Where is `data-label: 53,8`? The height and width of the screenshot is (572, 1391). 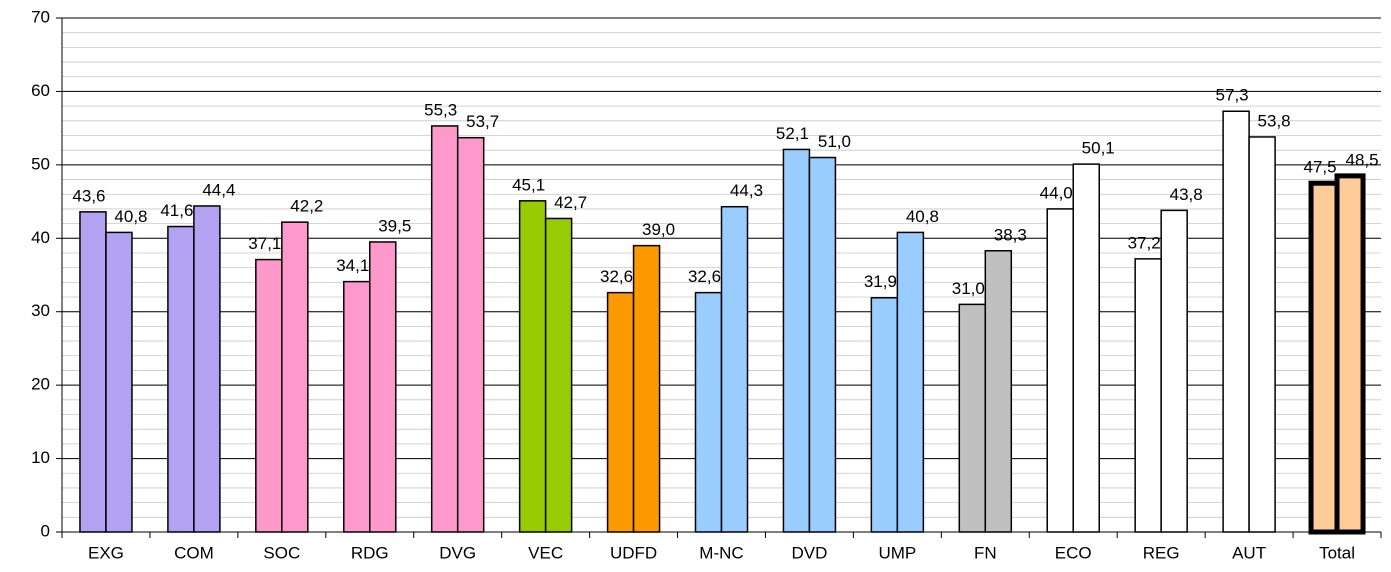
data-label: 53,8 is located at coordinates (1274, 120).